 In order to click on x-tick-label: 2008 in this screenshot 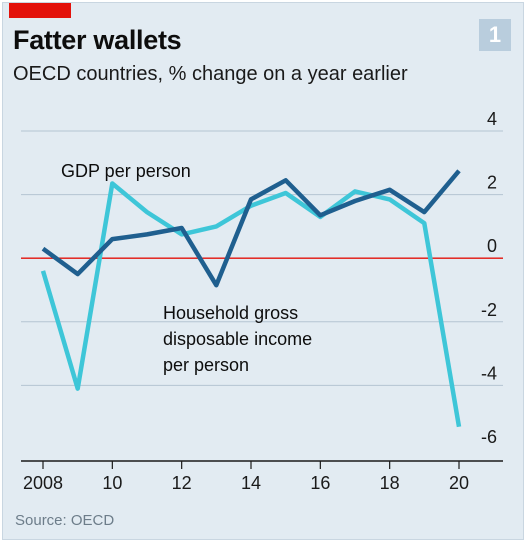, I will do `click(43, 483)`.